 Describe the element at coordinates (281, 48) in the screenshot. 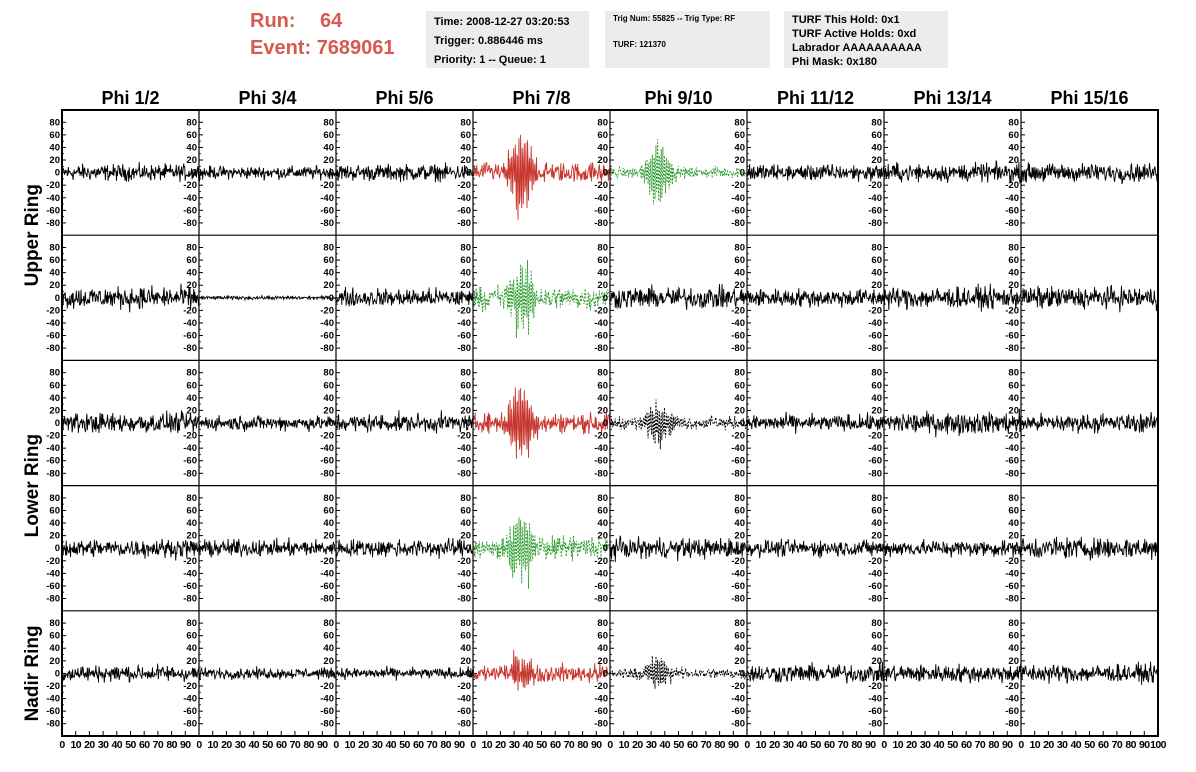

I see `event-label: Event:` at that location.